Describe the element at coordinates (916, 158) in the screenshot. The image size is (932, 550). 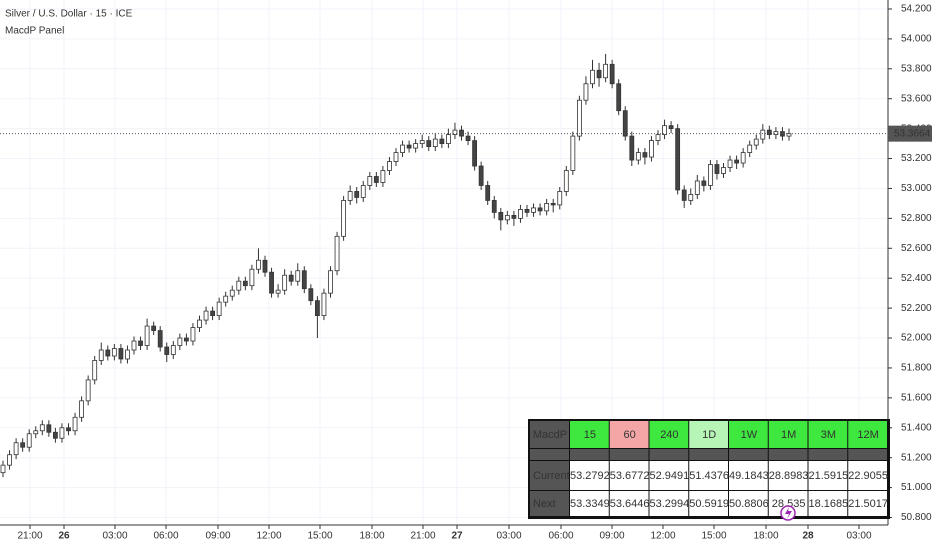
I see `y-tick-label: 53.2000` at that location.